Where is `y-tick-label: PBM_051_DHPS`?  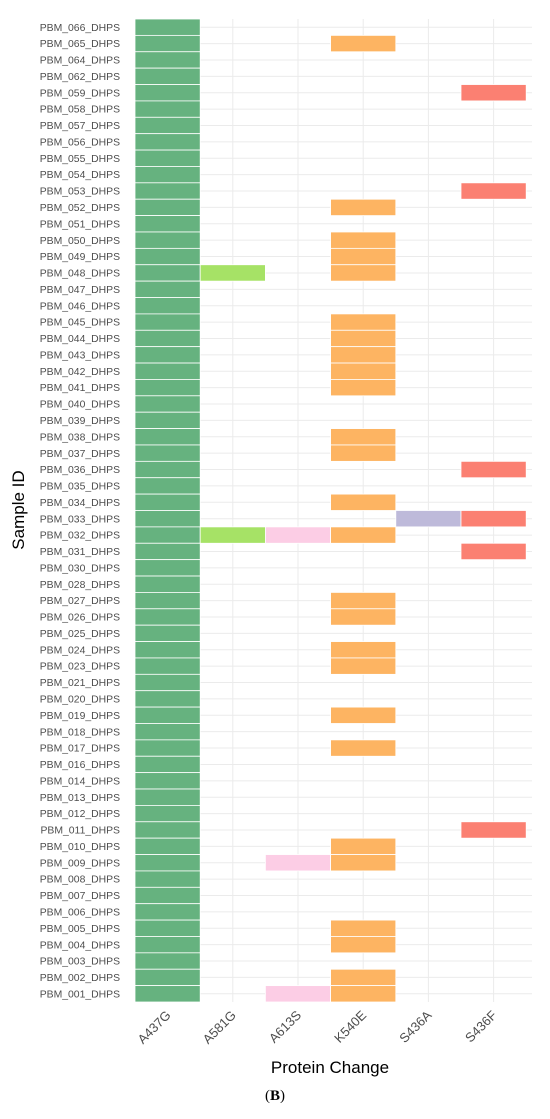 y-tick-label: PBM_051_DHPS is located at coordinates (80, 224).